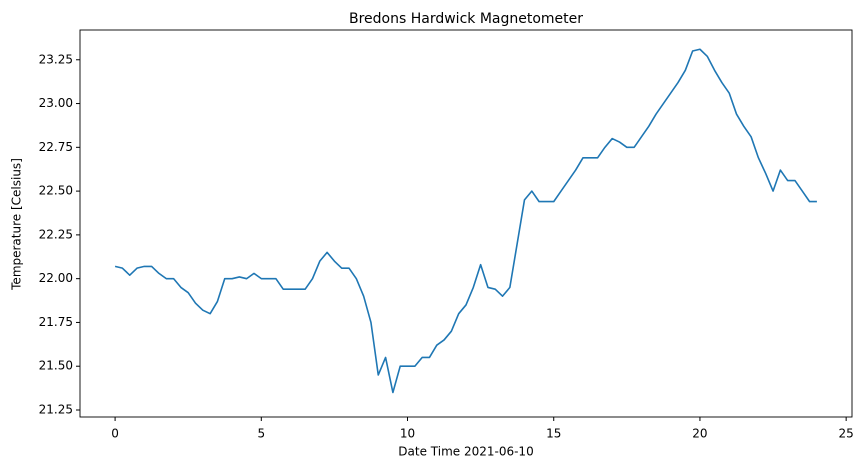 The image size is (866, 474). I want to click on y-tick-label: 22.25, so click(56, 234).